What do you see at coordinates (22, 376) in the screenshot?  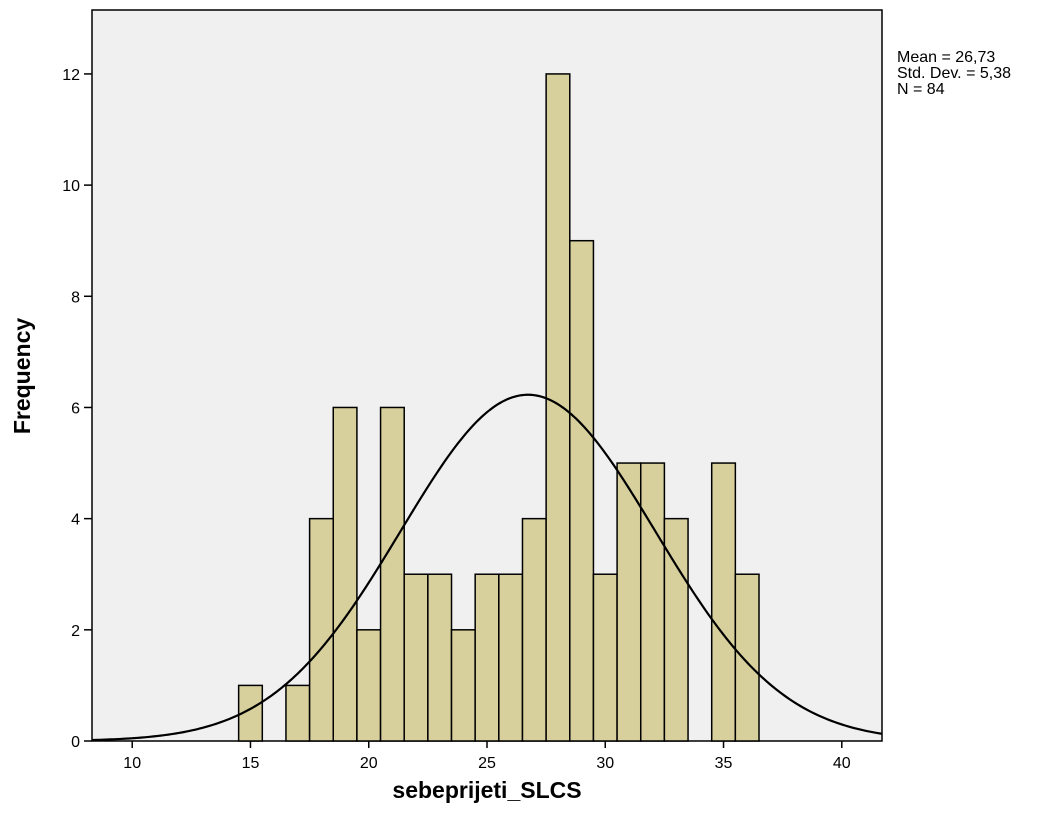 I see `y-axis-title: Frequency` at bounding box center [22, 376].